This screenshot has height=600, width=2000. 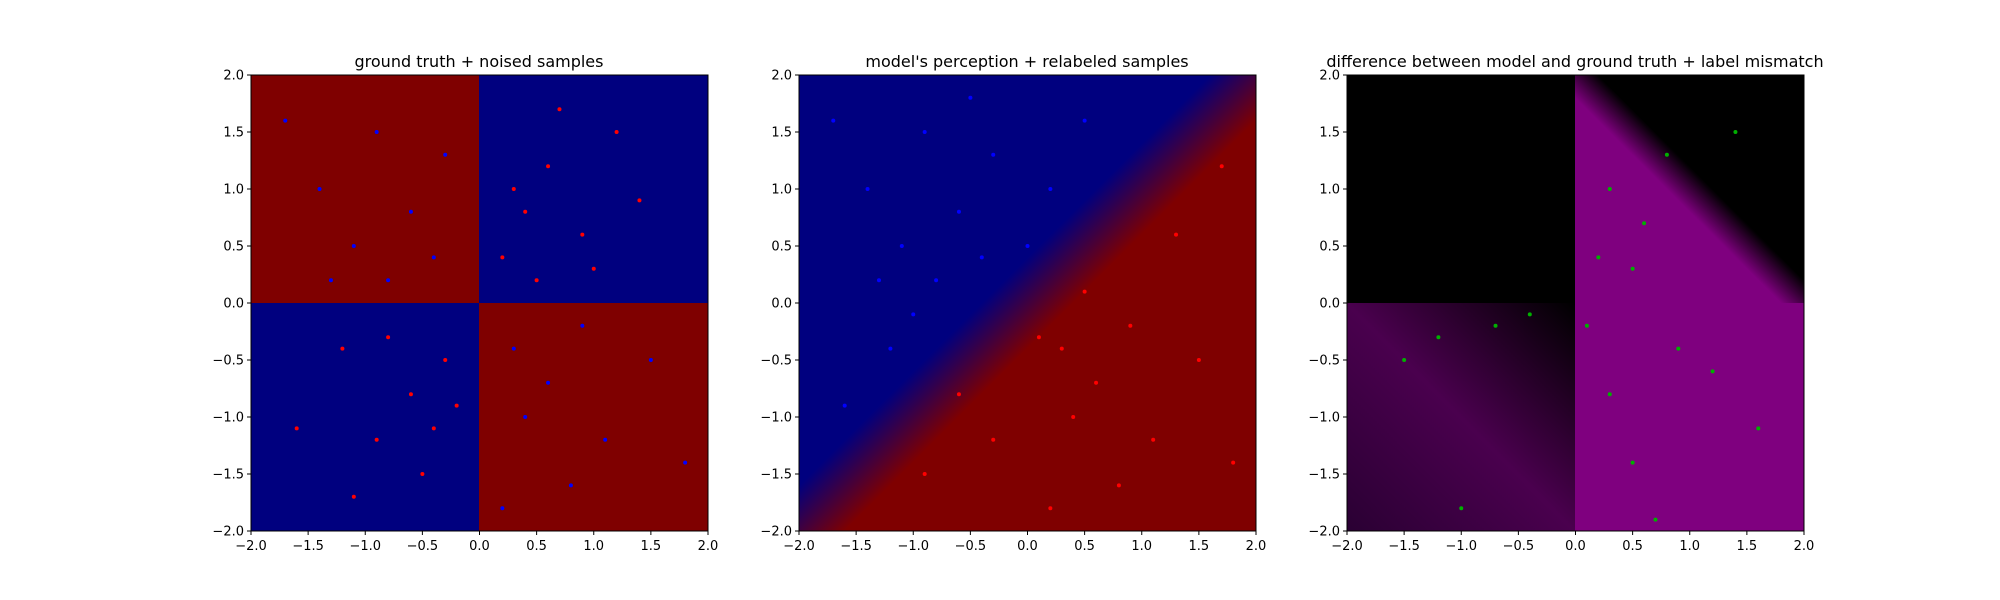 I want to click on y-axis: −2.0 −1.5 −1.0 −0.5 0.0 0.5 1.0 1.5 2.0, so click(x=779, y=304).